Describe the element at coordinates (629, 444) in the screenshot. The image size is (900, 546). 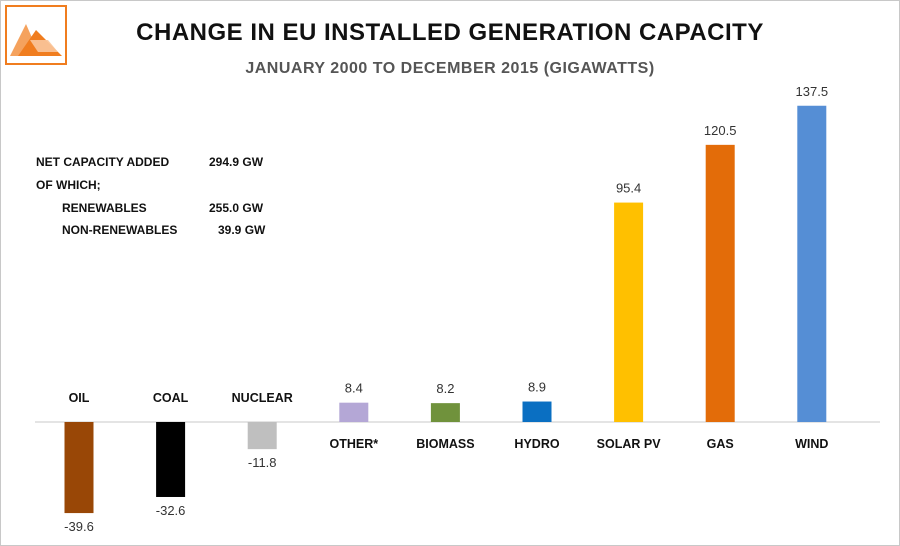
I see `category-label-solar-pv: SOLAR PV` at that location.